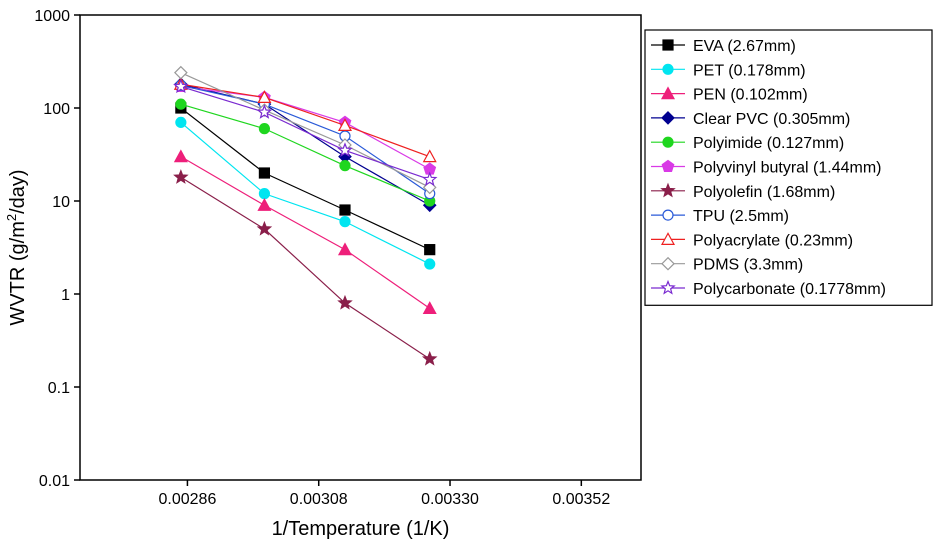 This screenshot has height=545, width=939. I want to click on y-axis-title-pre: WVTR (g/m, so click(18, 273).